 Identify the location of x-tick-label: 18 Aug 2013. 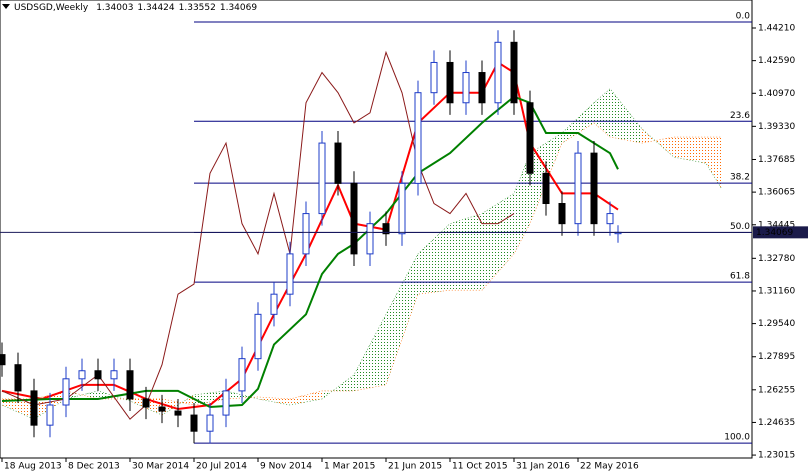
(33, 467).